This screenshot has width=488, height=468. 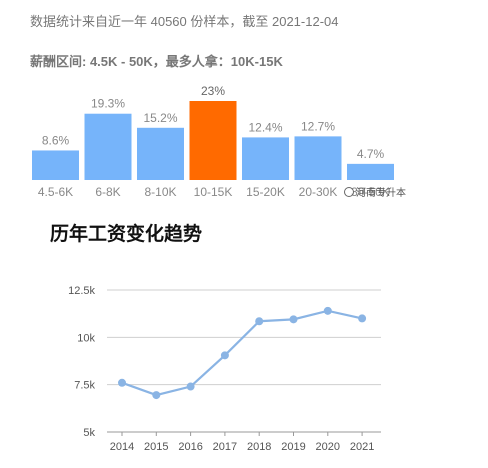 I want to click on bar-category-label: 8-10K, so click(x=160, y=192).